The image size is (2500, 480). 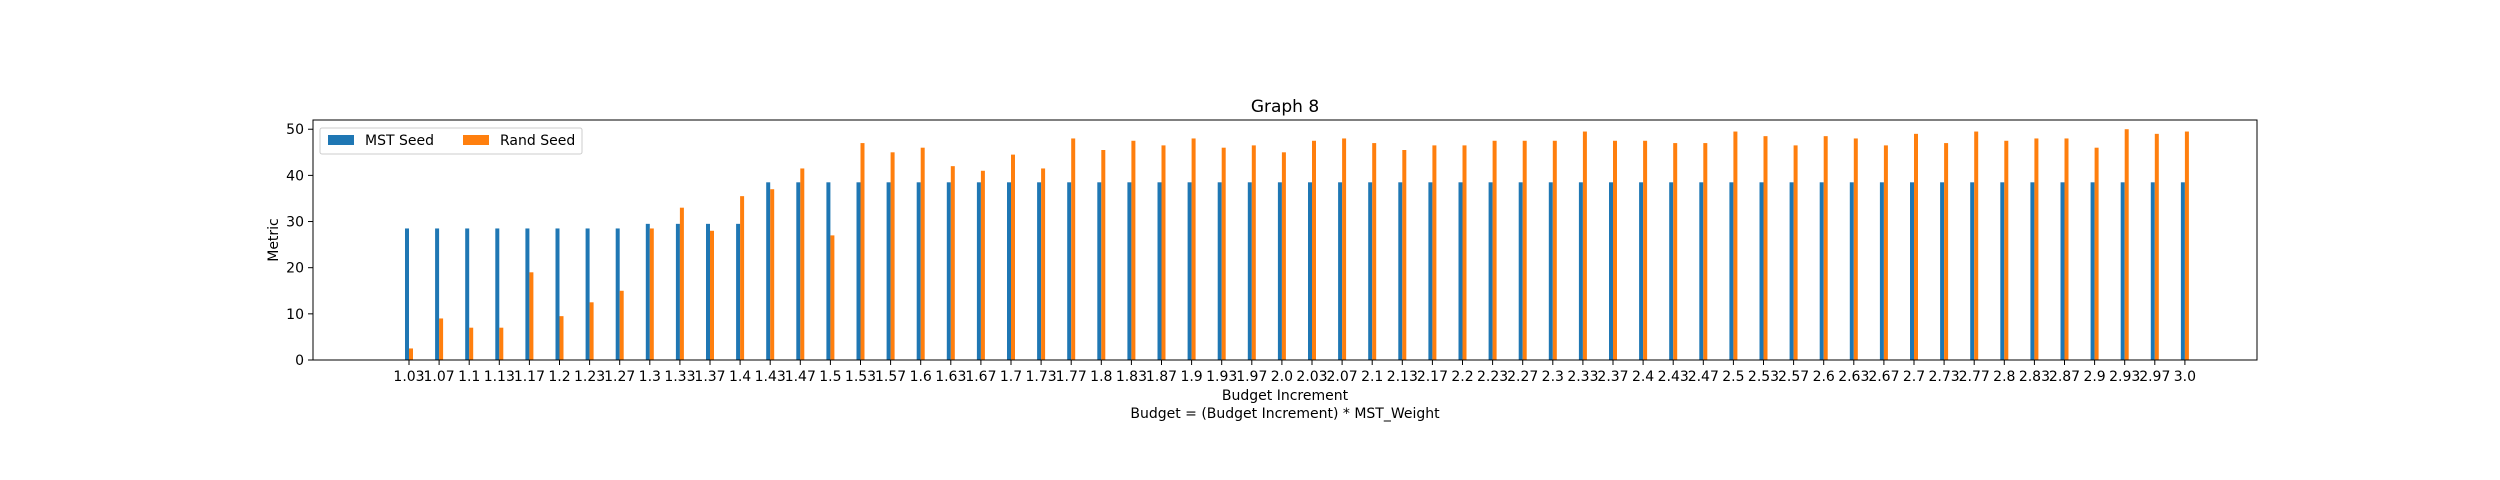 I want to click on x-tick-label: 1.43, so click(x=770, y=377).